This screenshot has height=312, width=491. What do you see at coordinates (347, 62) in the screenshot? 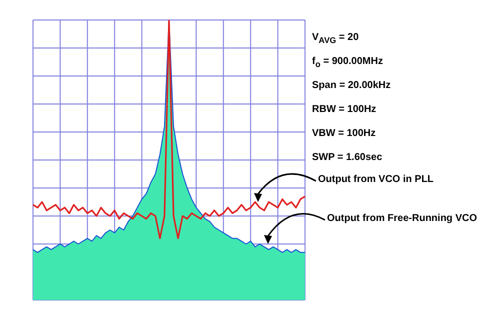
I see `text: f$_{o}$ = 900.00MHz` at bounding box center [347, 62].